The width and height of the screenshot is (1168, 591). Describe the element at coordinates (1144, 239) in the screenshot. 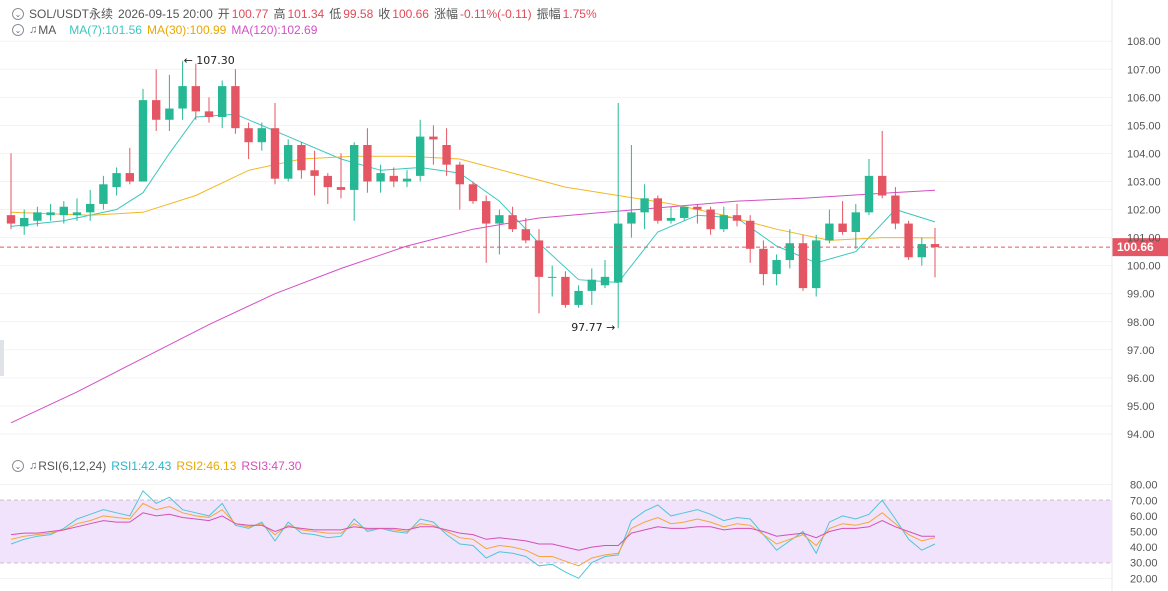

I see `price-tick-label: 101.00` at that location.